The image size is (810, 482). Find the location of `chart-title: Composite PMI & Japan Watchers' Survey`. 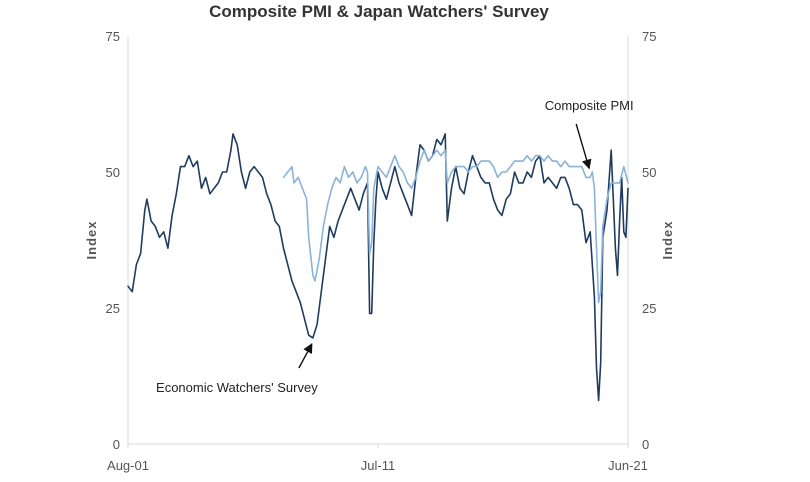

chart-title: Composite PMI & Japan Watchers' Survey is located at coordinates (379, 11).